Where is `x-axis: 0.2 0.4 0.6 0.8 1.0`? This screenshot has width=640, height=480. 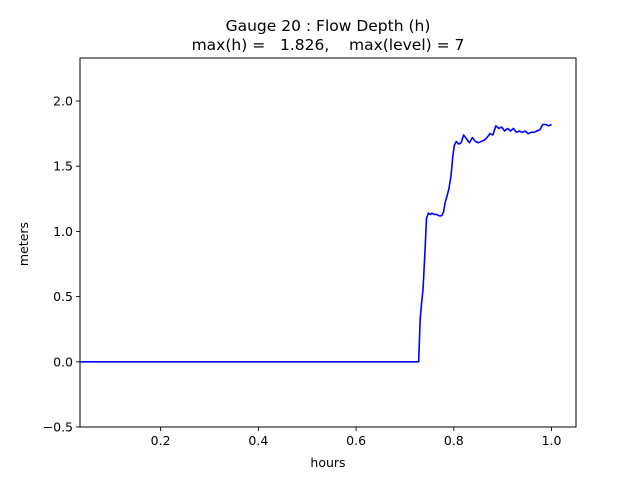
x-axis: 0.2 0.4 0.6 0.8 1.0 is located at coordinates (356, 437).